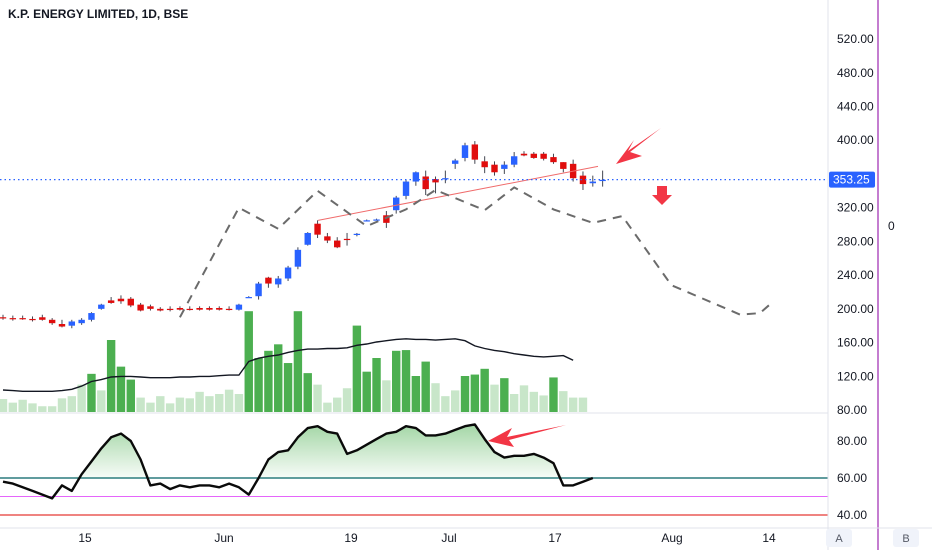 The width and height of the screenshot is (932, 550). I want to click on volume-moving-average, so click(288, 365).